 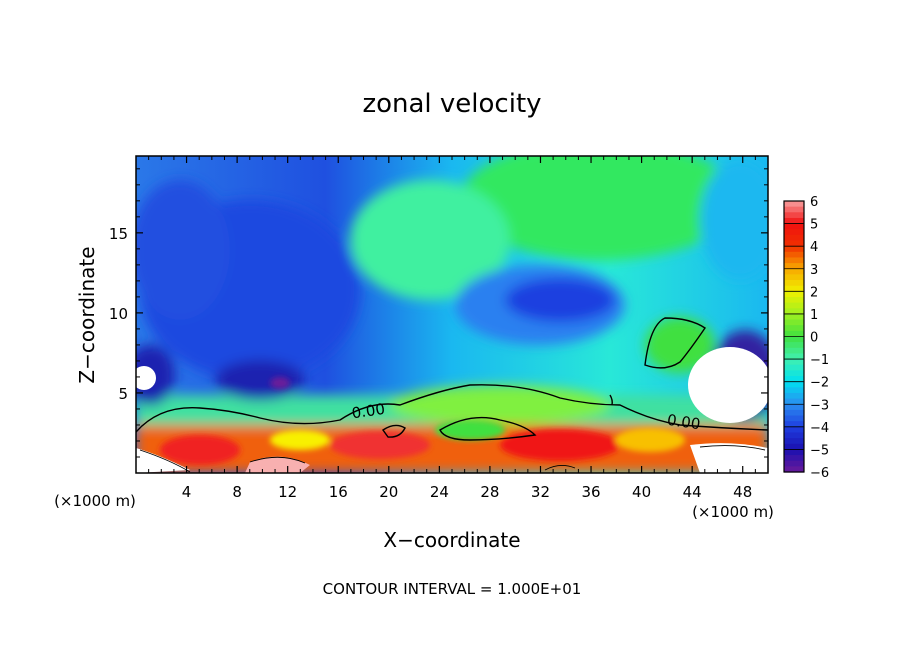 What do you see at coordinates (742, 492) in the screenshot?
I see `x-tick-label: 48` at bounding box center [742, 492].